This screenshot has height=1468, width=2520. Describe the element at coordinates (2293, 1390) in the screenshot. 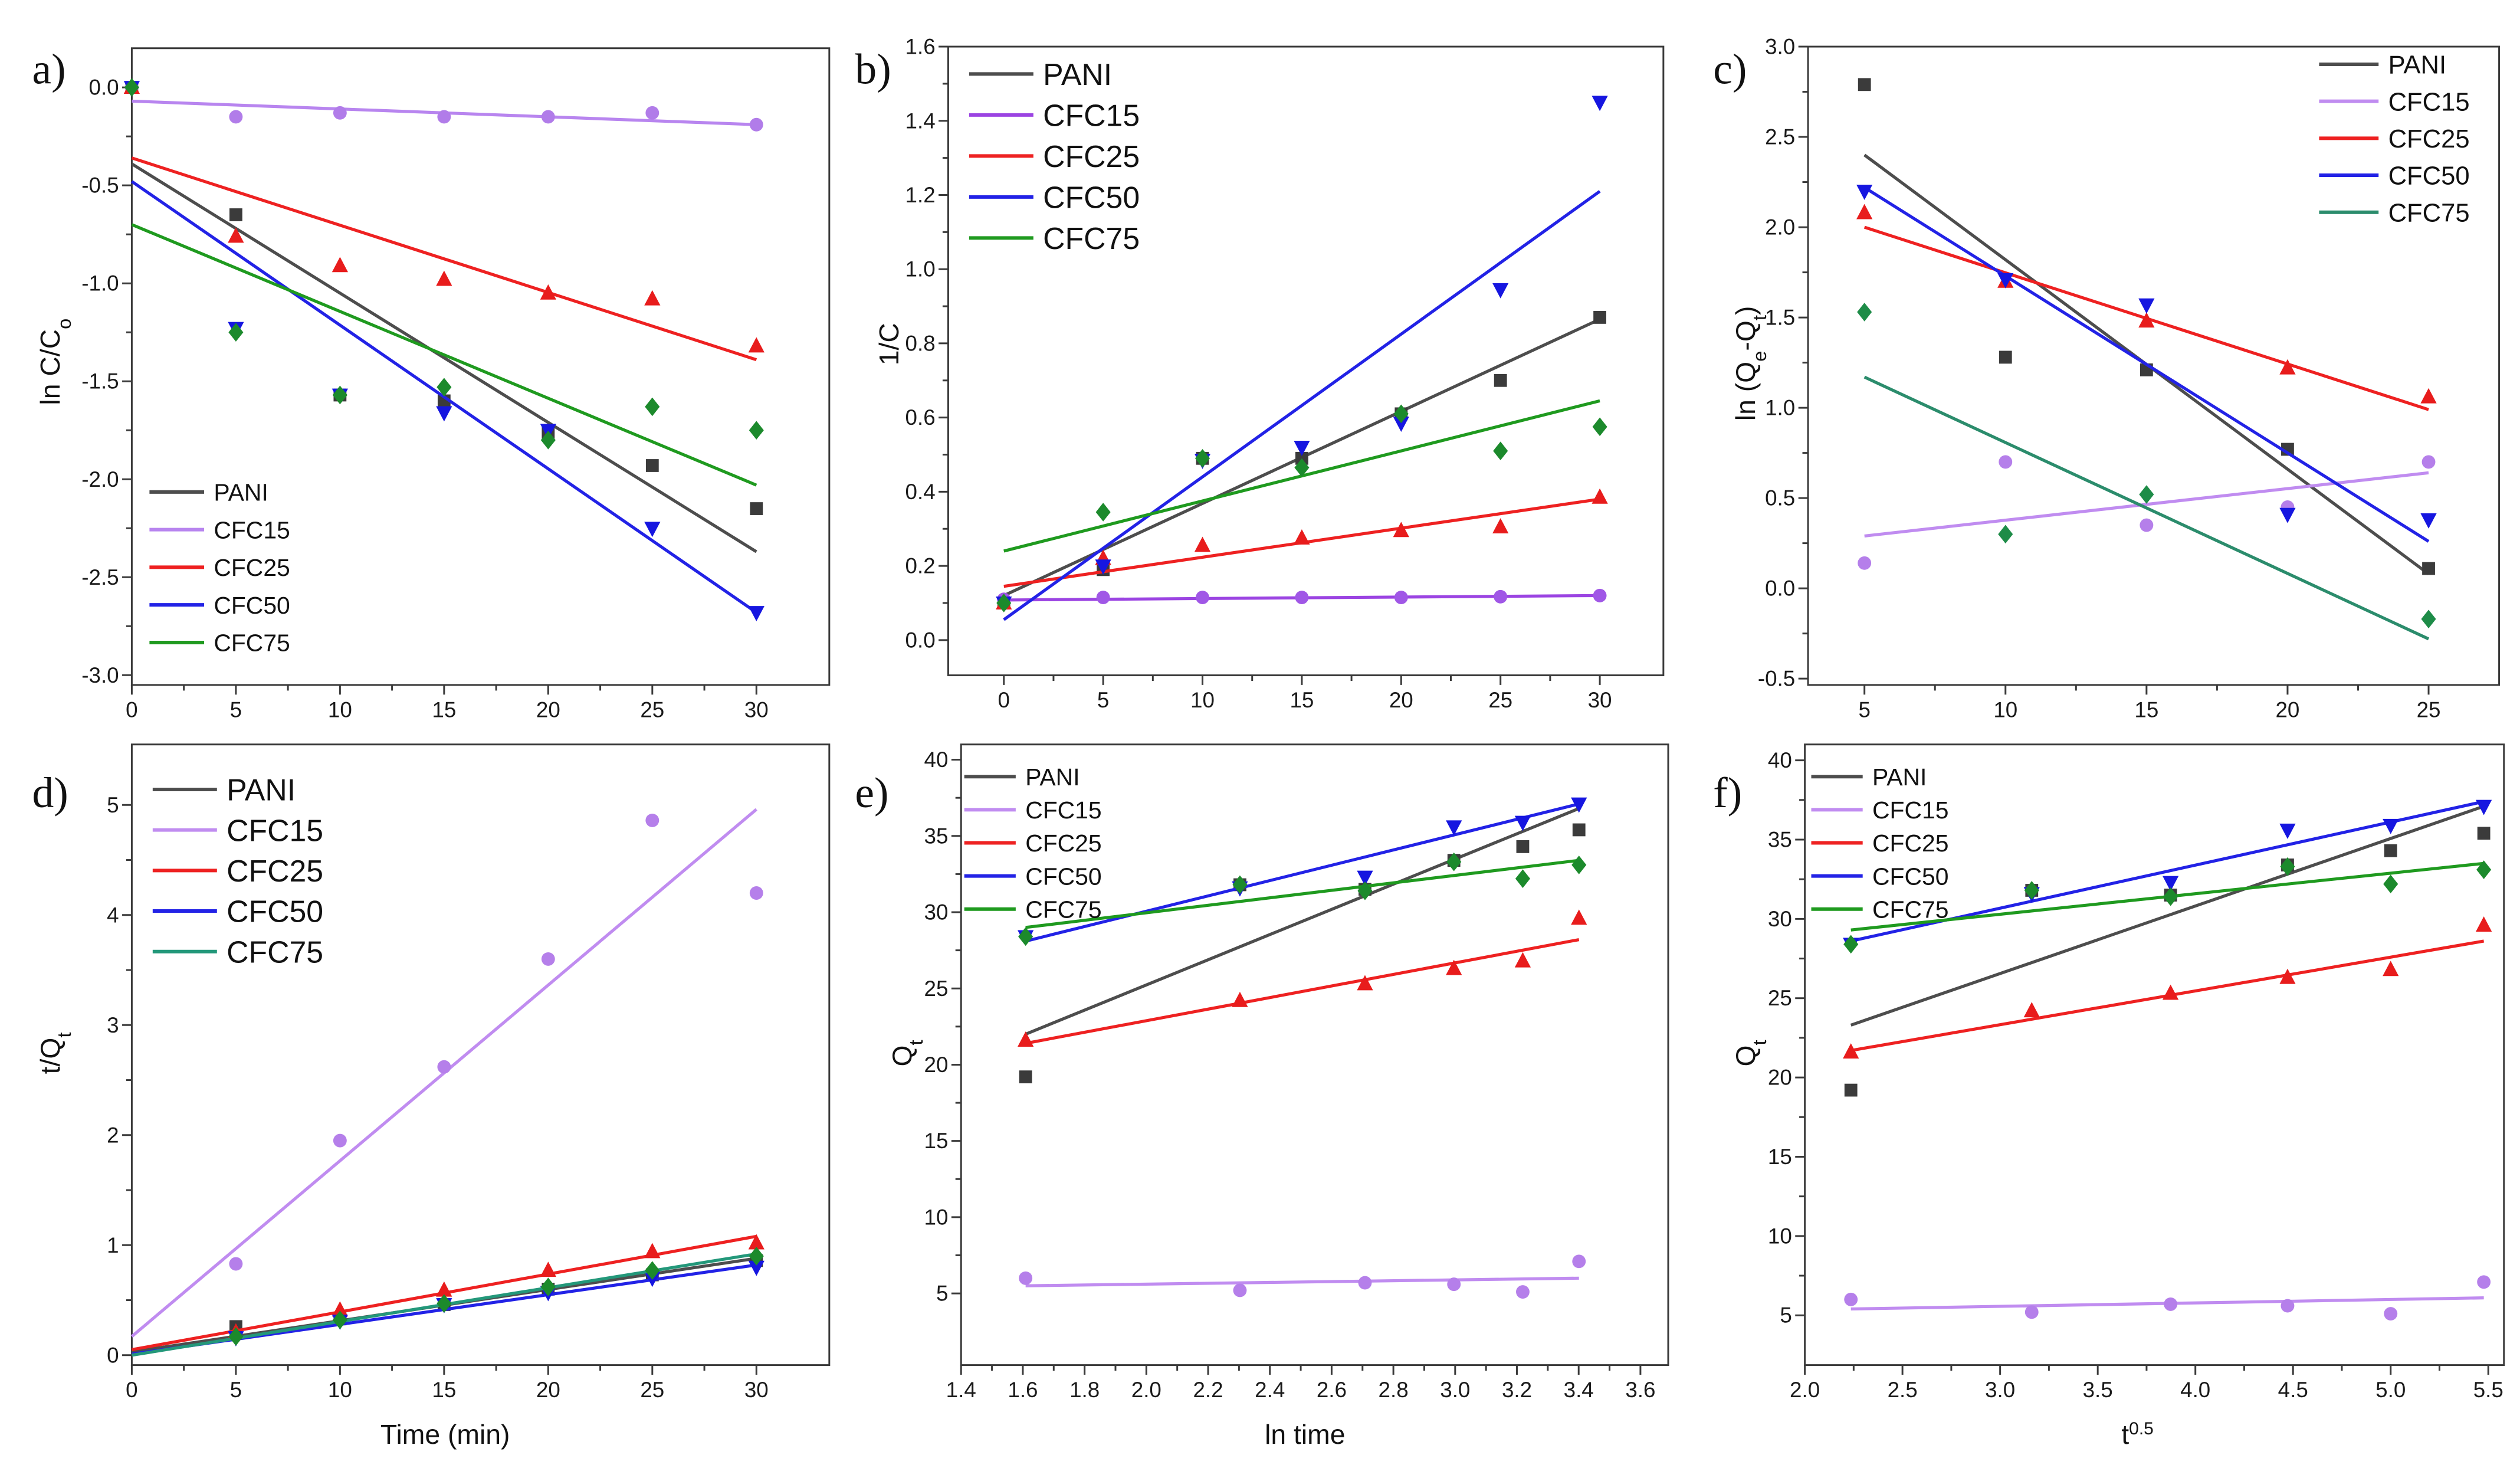

I see `x-tick-label: 4.5` at that location.